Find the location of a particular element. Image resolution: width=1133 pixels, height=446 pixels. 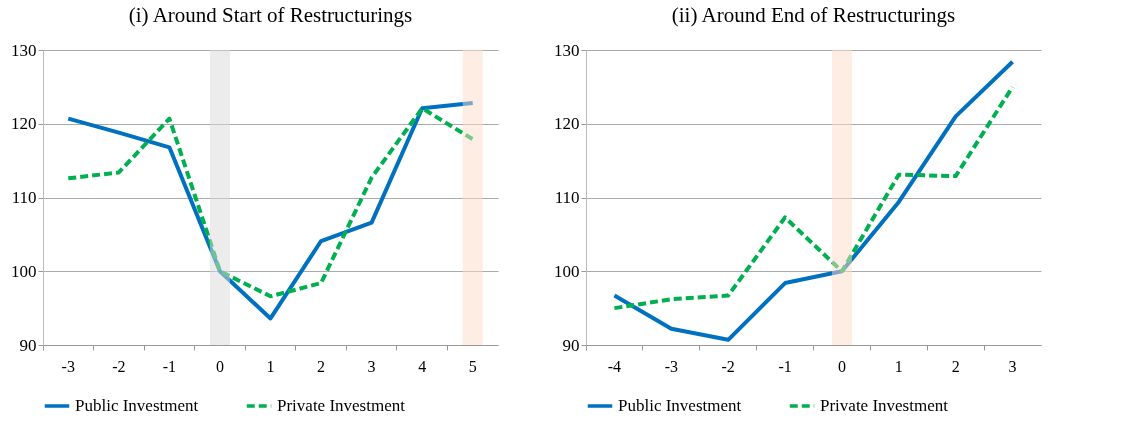

x-tick-label: -4 is located at coordinates (614, 366).